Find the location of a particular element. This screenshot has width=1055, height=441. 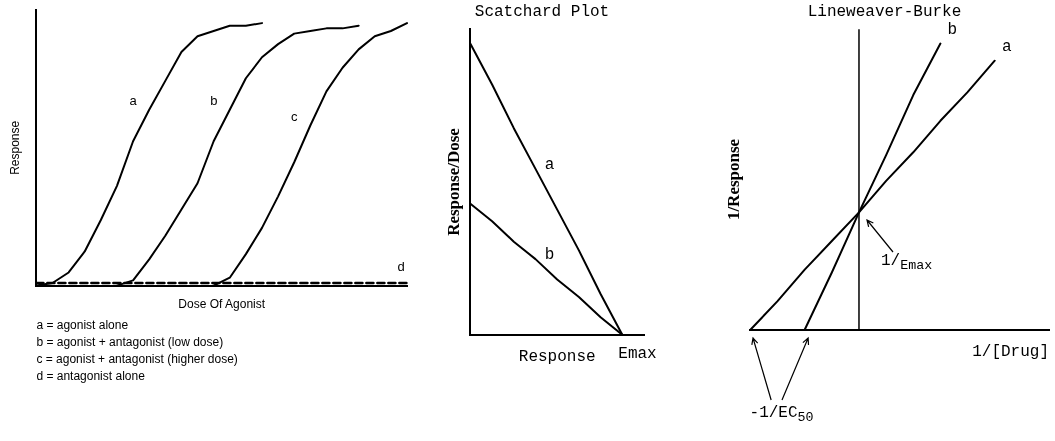

x-axis-title: Dose Of Agonist is located at coordinates (222, 304).